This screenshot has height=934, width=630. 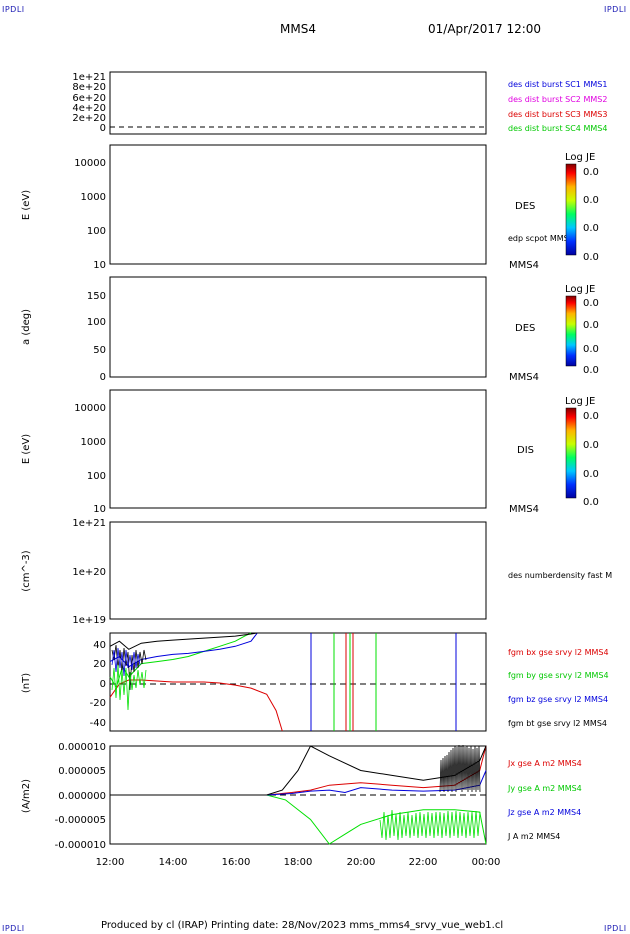 I want to click on p7-legend-jx: Jx gse A m2 MMS4, so click(x=544, y=763).